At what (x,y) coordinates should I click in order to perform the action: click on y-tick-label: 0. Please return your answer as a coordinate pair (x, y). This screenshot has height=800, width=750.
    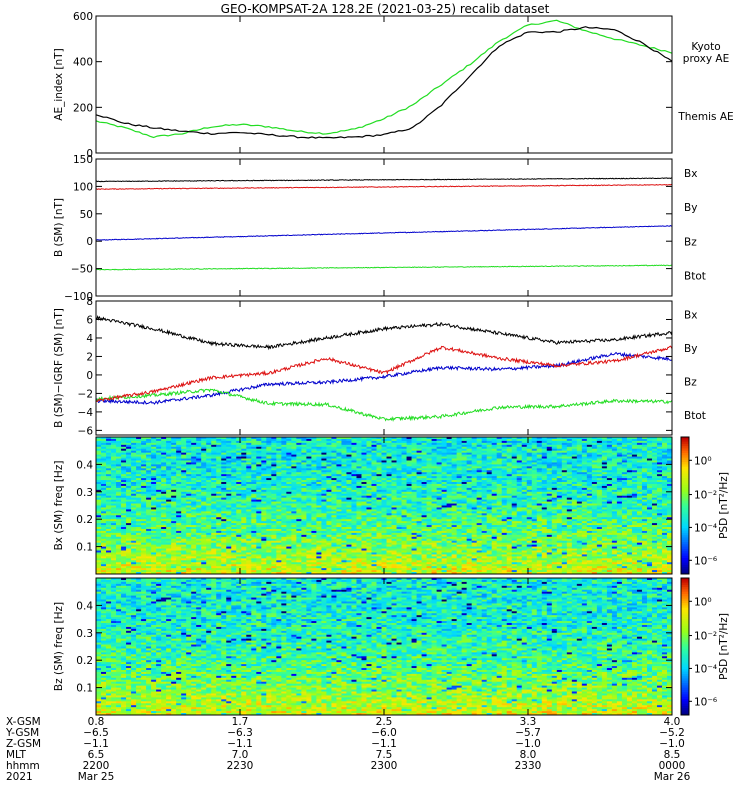
    Looking at the image, I should click on (89, 242).